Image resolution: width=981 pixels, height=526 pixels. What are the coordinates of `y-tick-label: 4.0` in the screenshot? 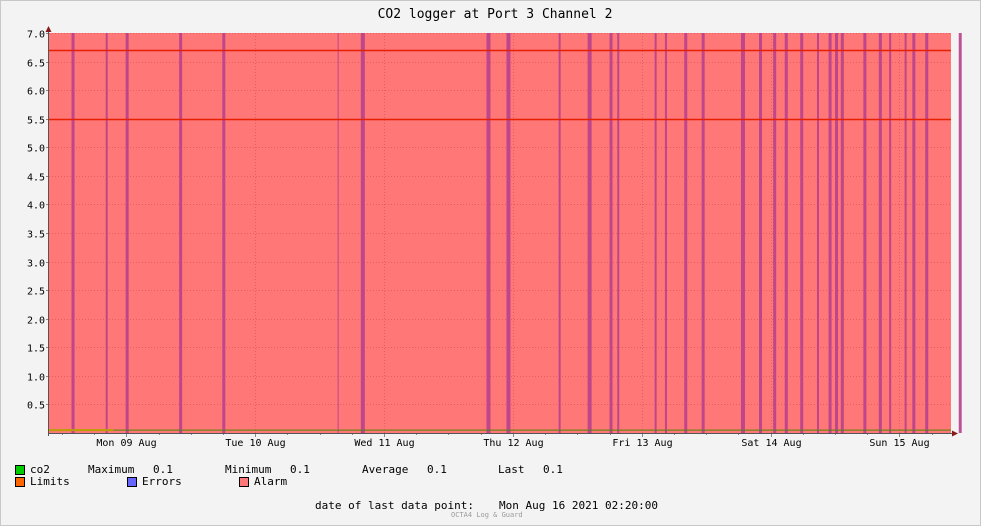 It's located at (36, 206).